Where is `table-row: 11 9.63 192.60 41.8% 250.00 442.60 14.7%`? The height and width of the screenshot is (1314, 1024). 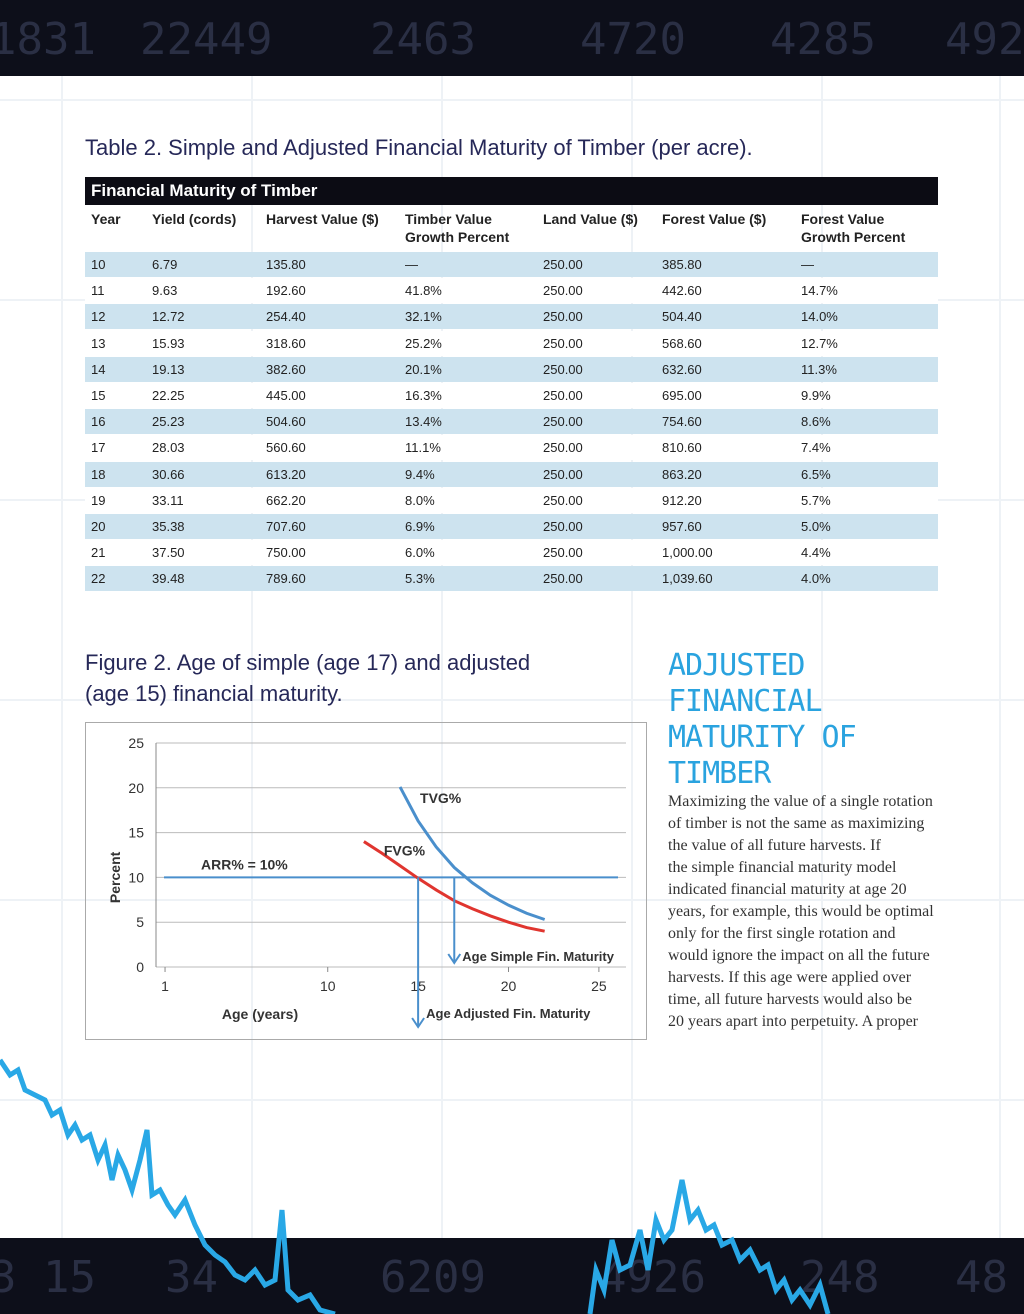 table-row: 11 9.63 192.60 41.8% 250.00 442.60 14.7% is located at coordinates (511, 291).